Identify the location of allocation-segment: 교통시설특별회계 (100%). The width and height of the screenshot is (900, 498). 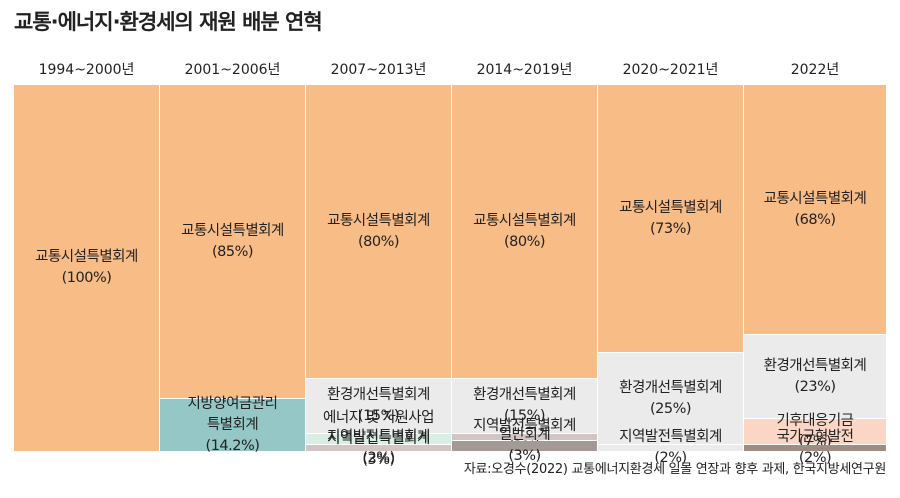
(86, 268).